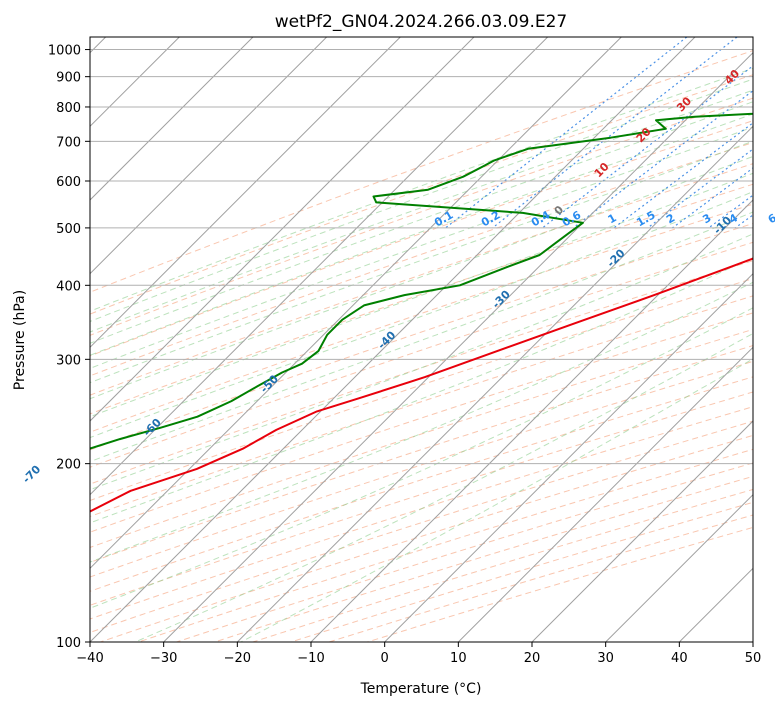  Describe the element at coordinates (310, 658) in the screenshot. I see `x-tick-label: −10` at that location.